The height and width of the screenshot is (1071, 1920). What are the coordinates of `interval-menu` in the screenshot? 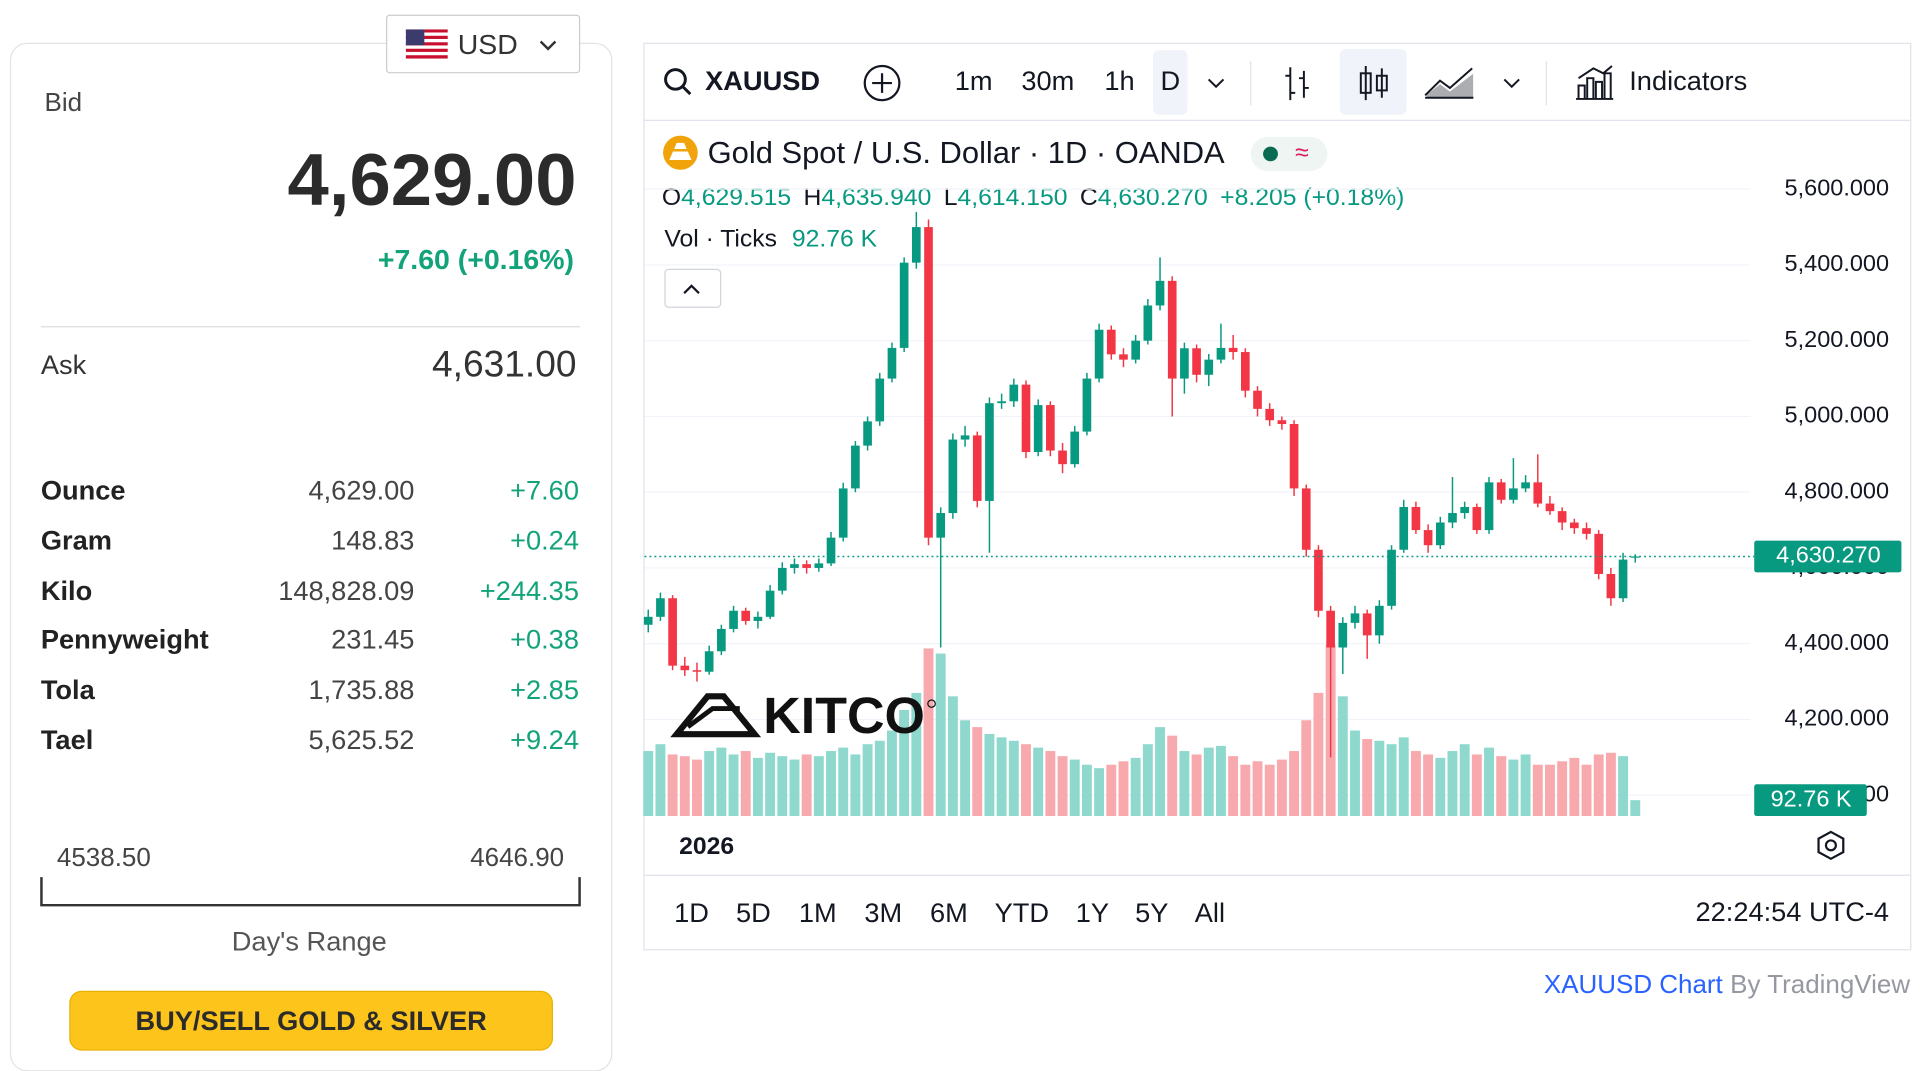 It's located at (1216, 83).